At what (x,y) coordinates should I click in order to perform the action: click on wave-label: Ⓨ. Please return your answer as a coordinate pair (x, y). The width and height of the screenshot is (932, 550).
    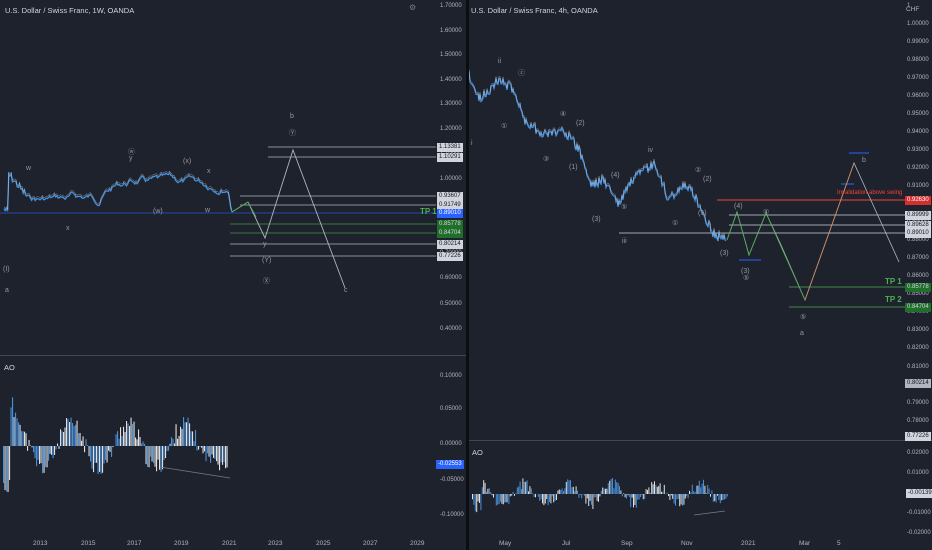
    Looking at the image, I should click on (292, 133).